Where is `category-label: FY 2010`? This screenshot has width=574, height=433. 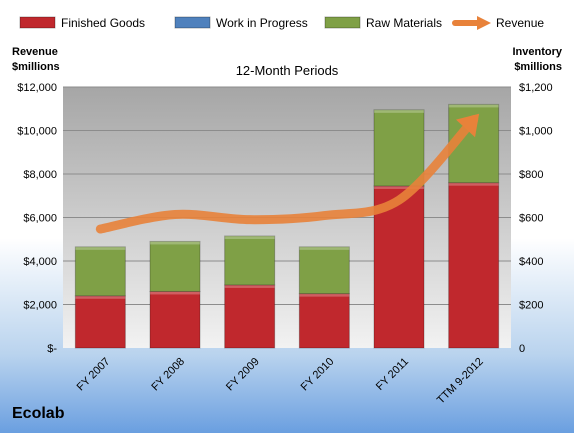 category-label: FY 2010 is located at coordinates (318, 375).